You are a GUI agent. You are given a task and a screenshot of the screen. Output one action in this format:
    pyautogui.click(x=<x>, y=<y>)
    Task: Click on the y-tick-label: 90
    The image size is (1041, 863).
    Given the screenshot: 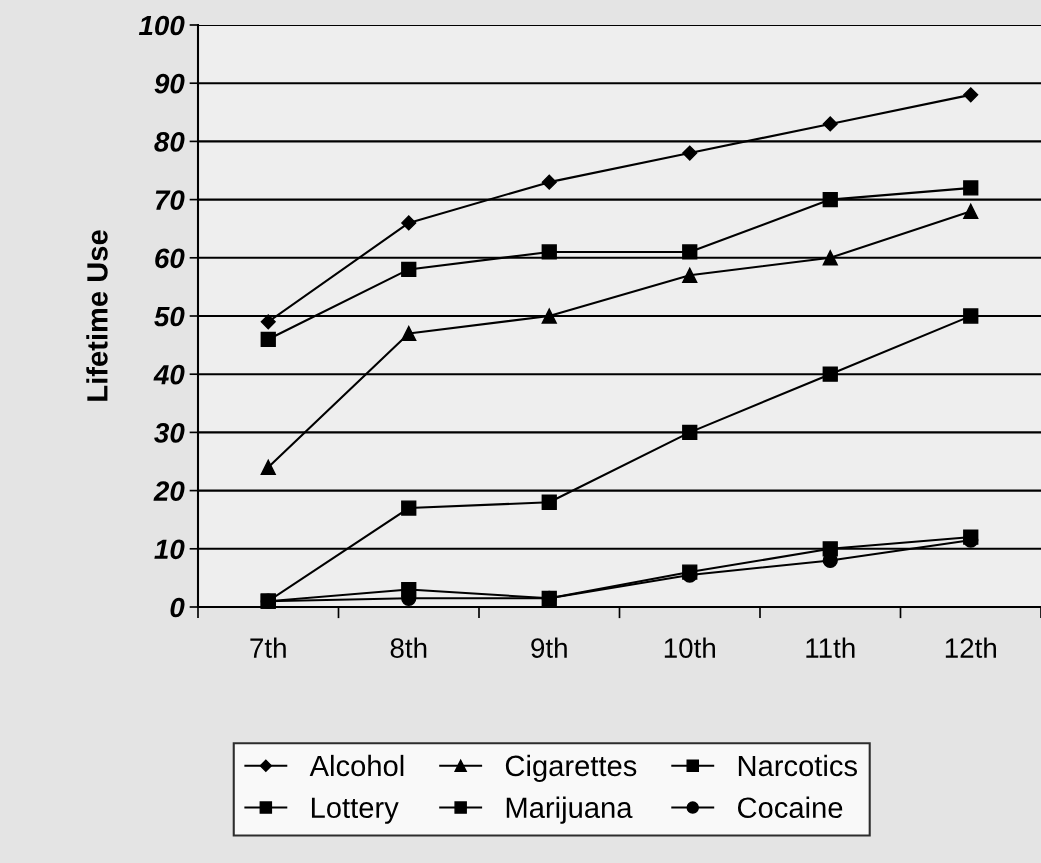 What is the action you would take?
    pyautogui.click(x=169, y=83)
    